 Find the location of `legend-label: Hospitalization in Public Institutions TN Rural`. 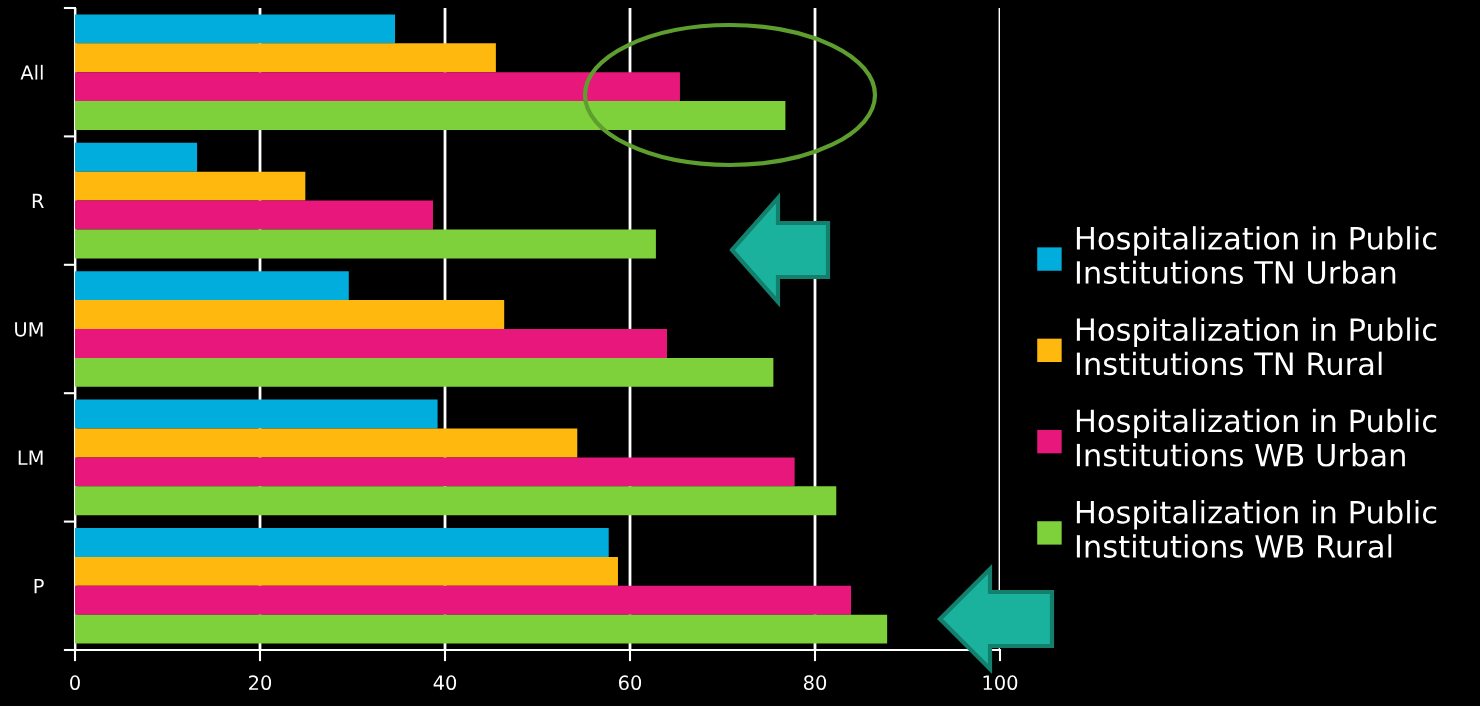

legend-label: Hospitalization in Public Institutions TN Rural is located at coordinates (1256, 346).